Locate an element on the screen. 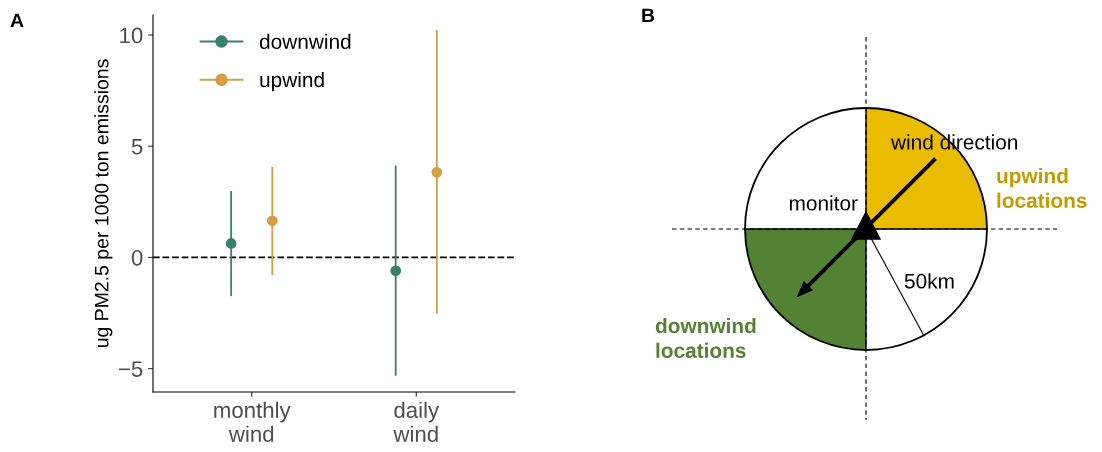  text: upwind locations is located at coordinates (1042, 187).